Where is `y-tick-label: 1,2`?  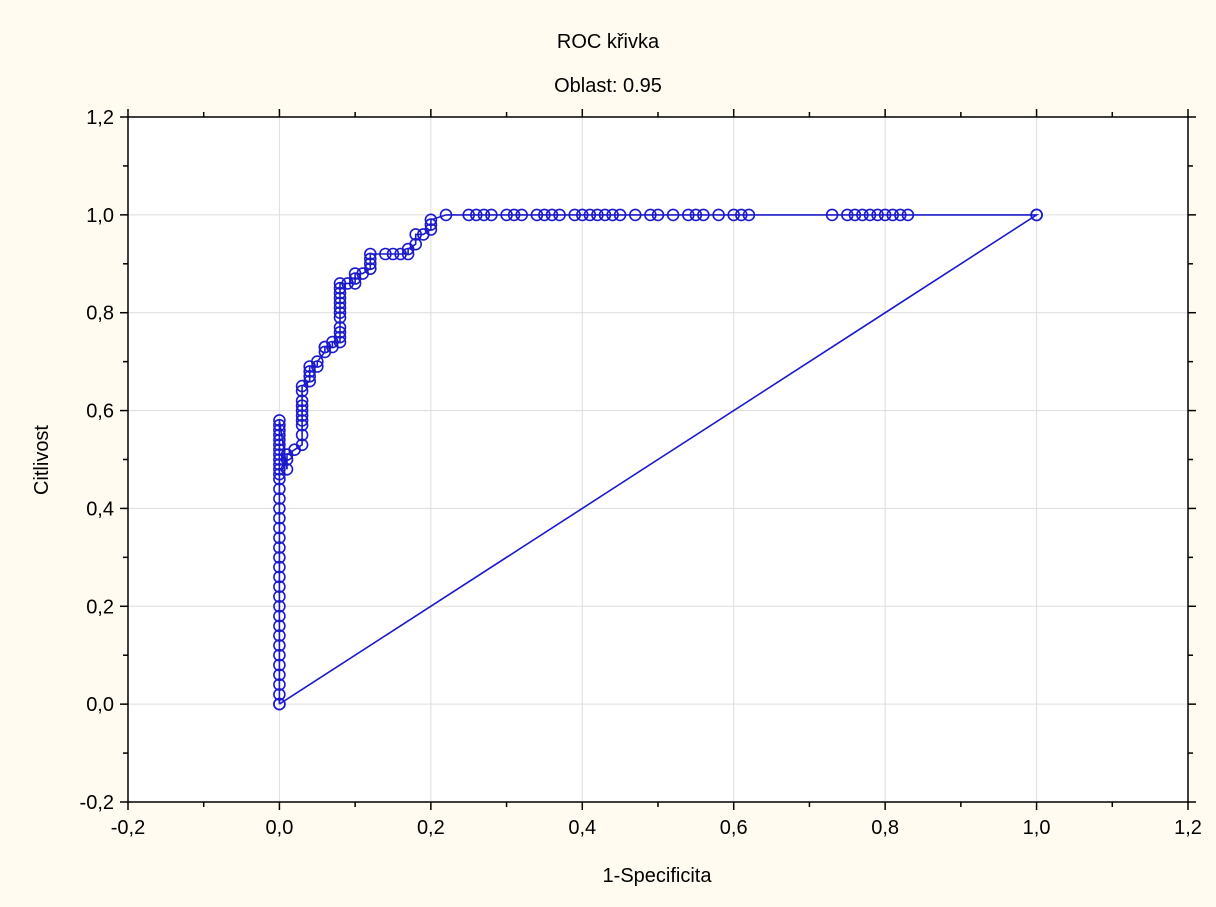
y-tick-label: 1,2 is located at coordinates (100, 118).